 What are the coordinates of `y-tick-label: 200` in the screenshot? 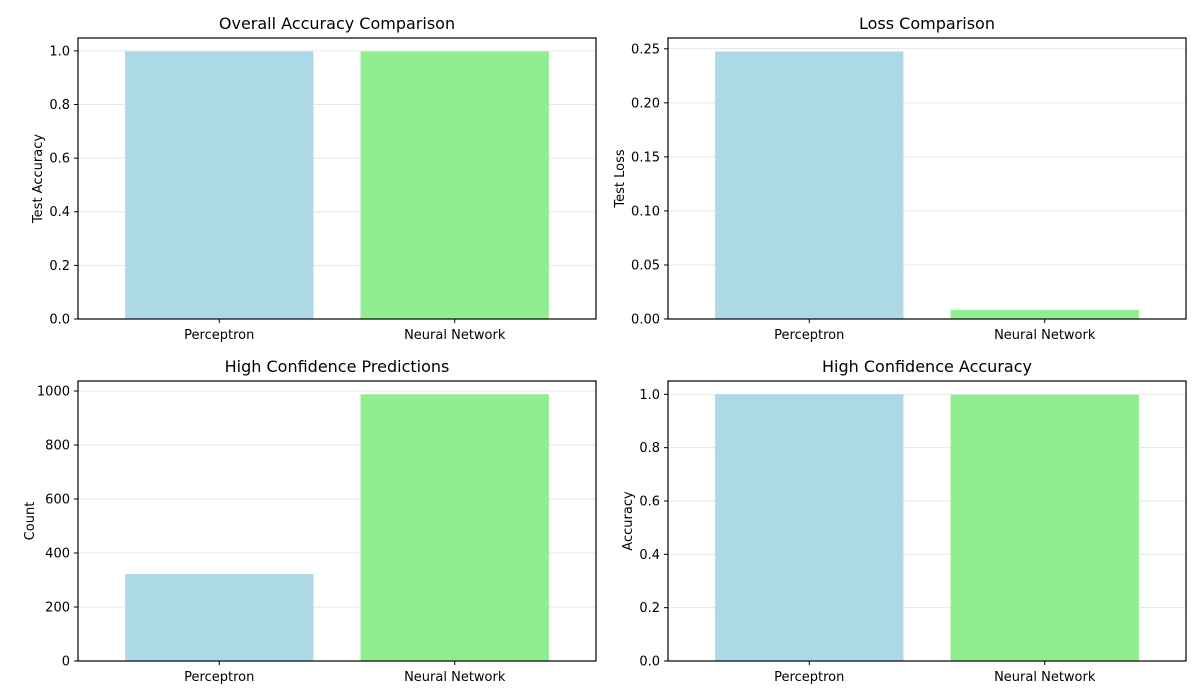 It's located at (57, 607).